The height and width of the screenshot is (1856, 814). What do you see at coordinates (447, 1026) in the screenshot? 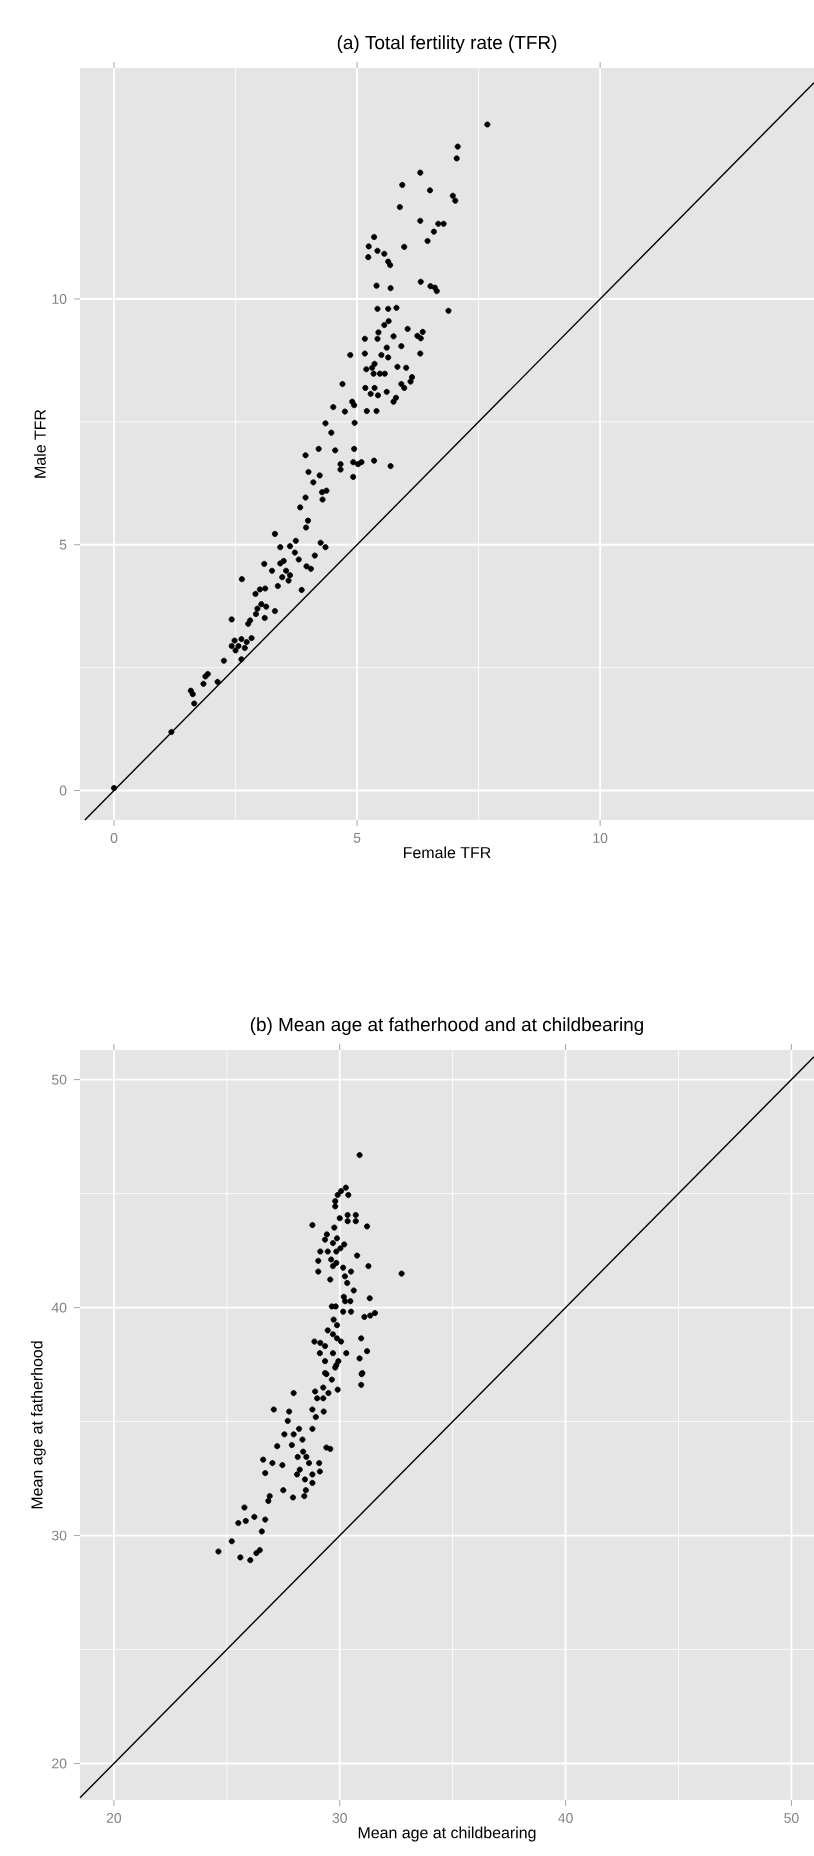
I see `chart-title: (b) Mean age at fatherhood and at childbearing` at bounding box center [447, 1026].